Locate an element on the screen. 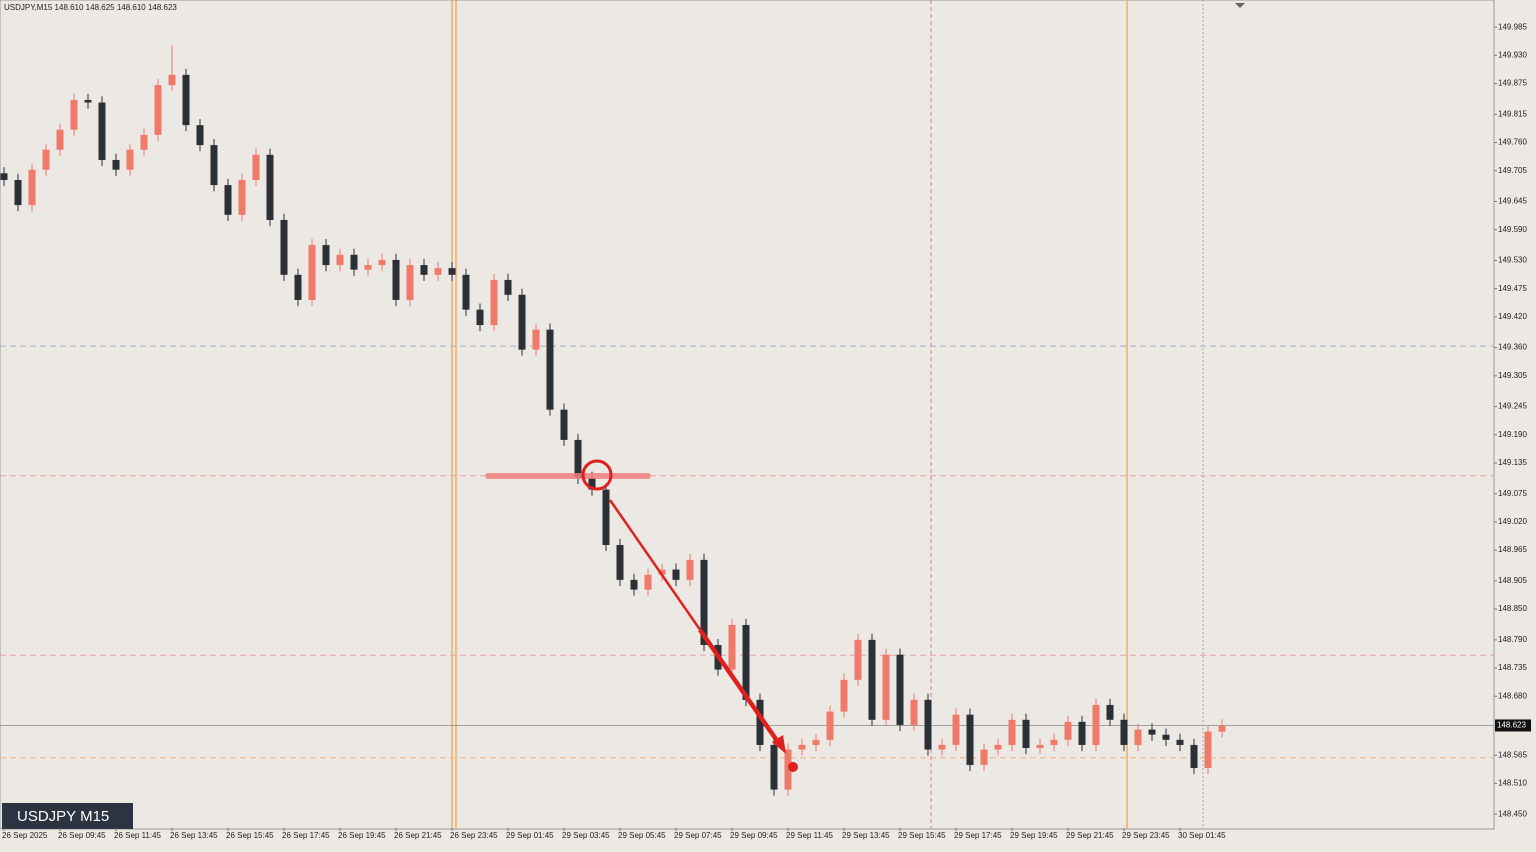 This screenshot has height=852, width=1536. x-tick-label: 29 Sep 13:45 is located at coordinates (866, 835).